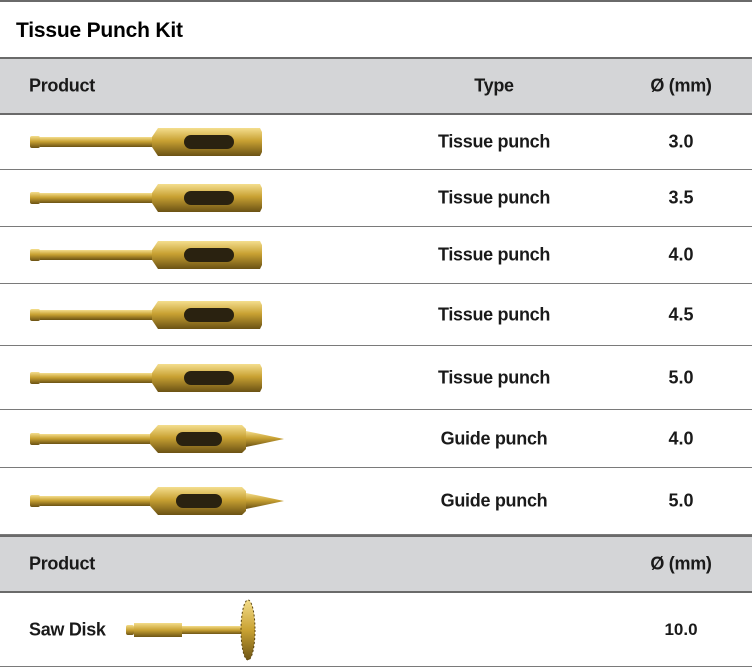 This screenshot has width=752, height=668. Describe the element at coordinates (376, 378) in the screenshot. I see `table-row: Tissue punch 5.0` at that location.